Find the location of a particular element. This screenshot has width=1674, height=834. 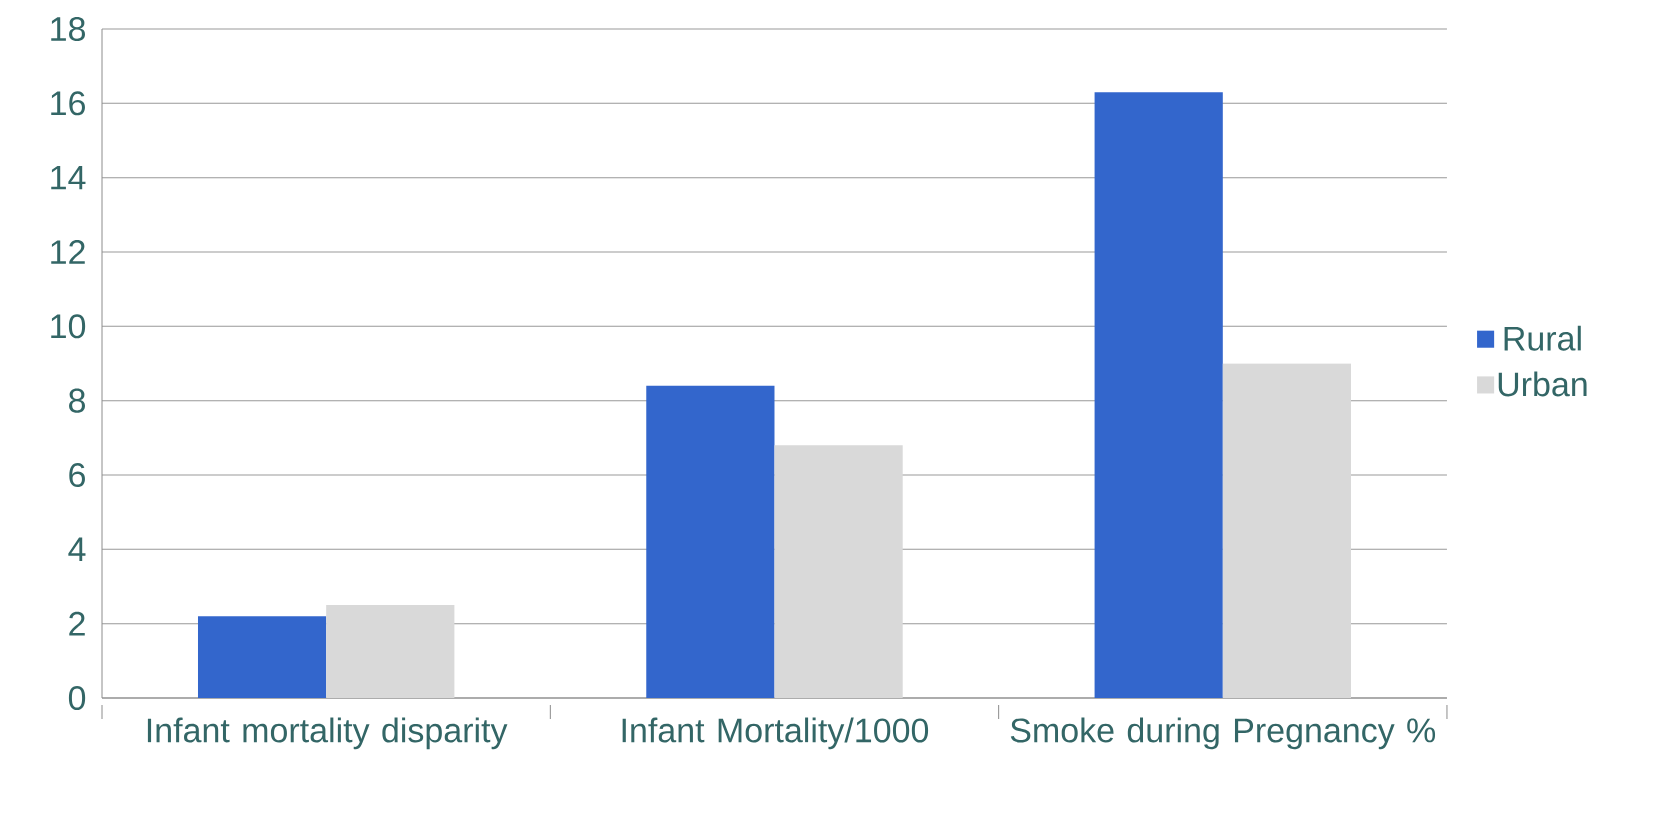

y-tick-label: 2 is located at coordinates (77, 623).